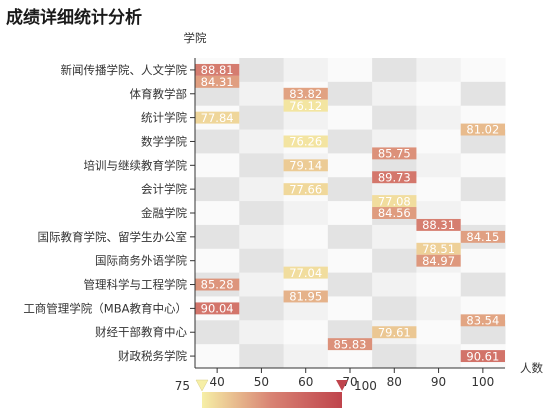  I want to click on cell-value-label: 84.31, so click(217, 82).